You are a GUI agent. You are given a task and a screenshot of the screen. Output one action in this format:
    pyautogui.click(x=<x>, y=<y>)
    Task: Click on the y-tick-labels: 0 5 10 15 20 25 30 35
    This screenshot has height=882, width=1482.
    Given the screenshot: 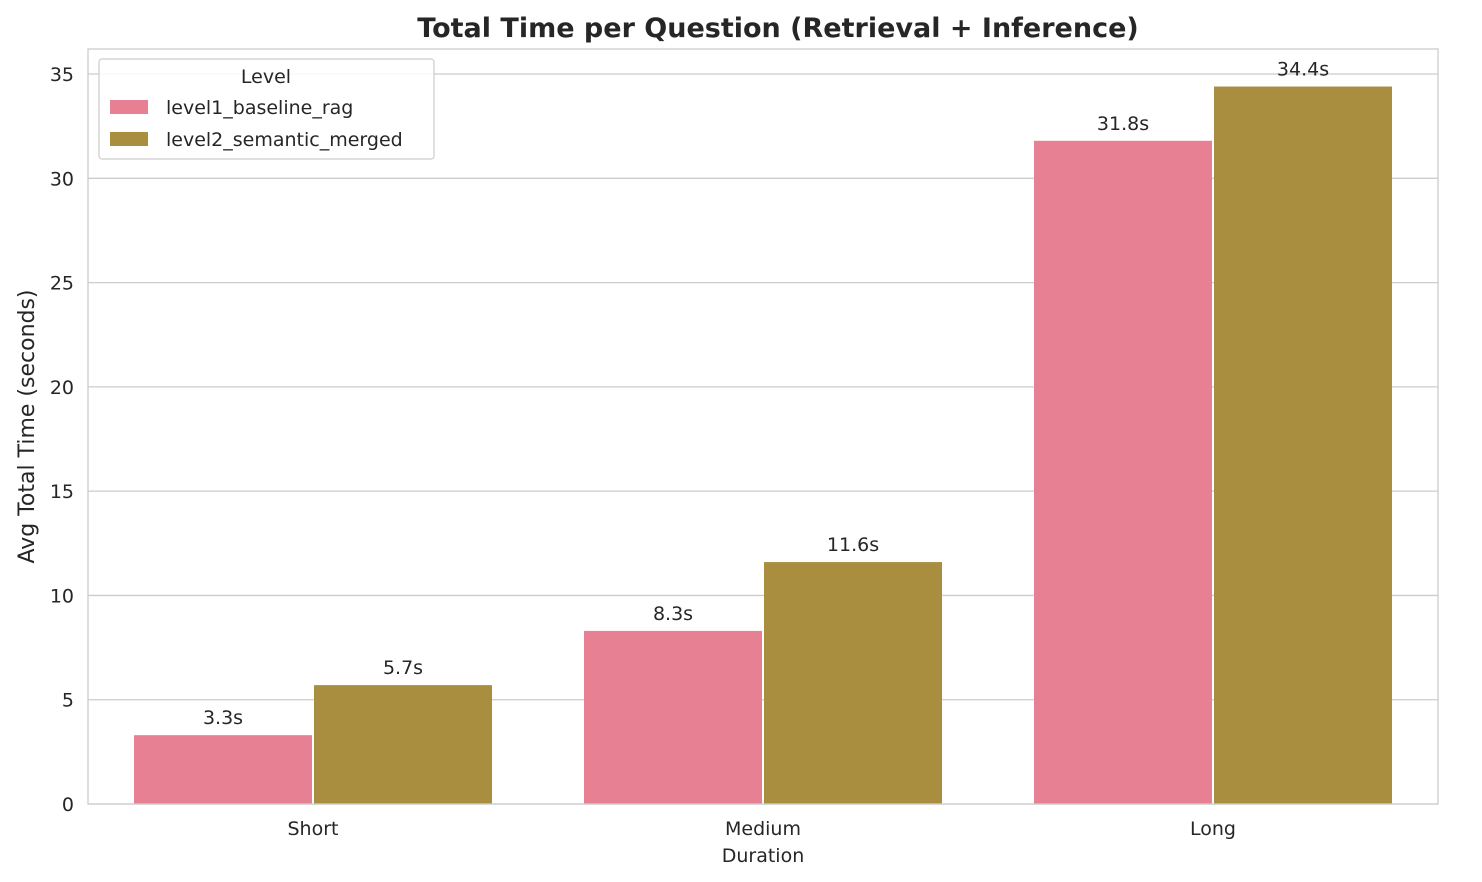 What is the action you would take?
    pyautogui.click(x=62, y=440)
    